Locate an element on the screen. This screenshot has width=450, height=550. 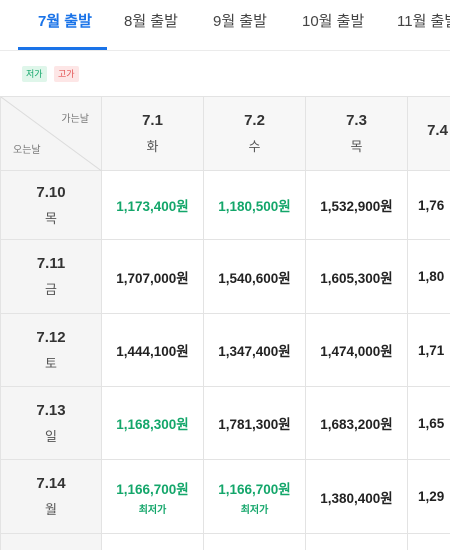
fare-cell: 1,474,000원 is located at coordinates (357, 350).